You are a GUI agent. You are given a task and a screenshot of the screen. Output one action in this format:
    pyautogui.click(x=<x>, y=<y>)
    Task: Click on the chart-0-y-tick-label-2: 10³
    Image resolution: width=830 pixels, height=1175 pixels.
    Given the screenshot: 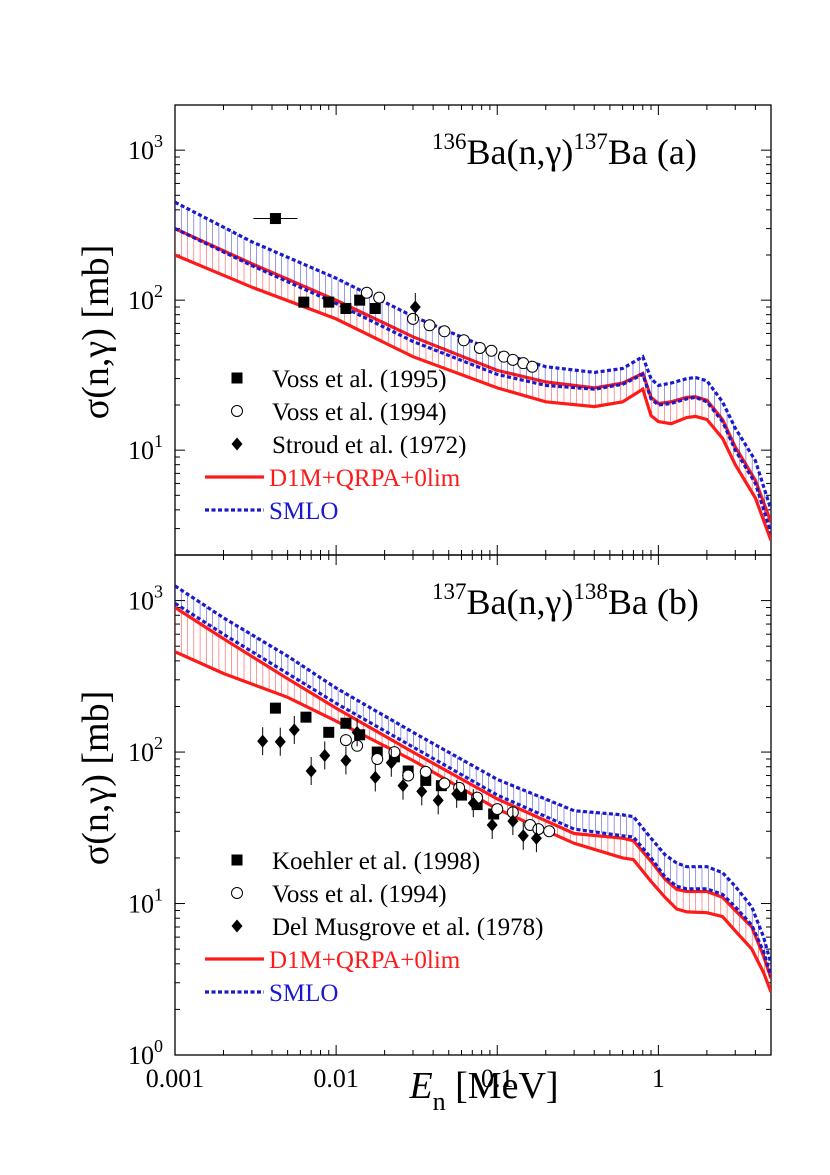 What is the action you would take?
    pyautogui.click(x=145, y=148)
    